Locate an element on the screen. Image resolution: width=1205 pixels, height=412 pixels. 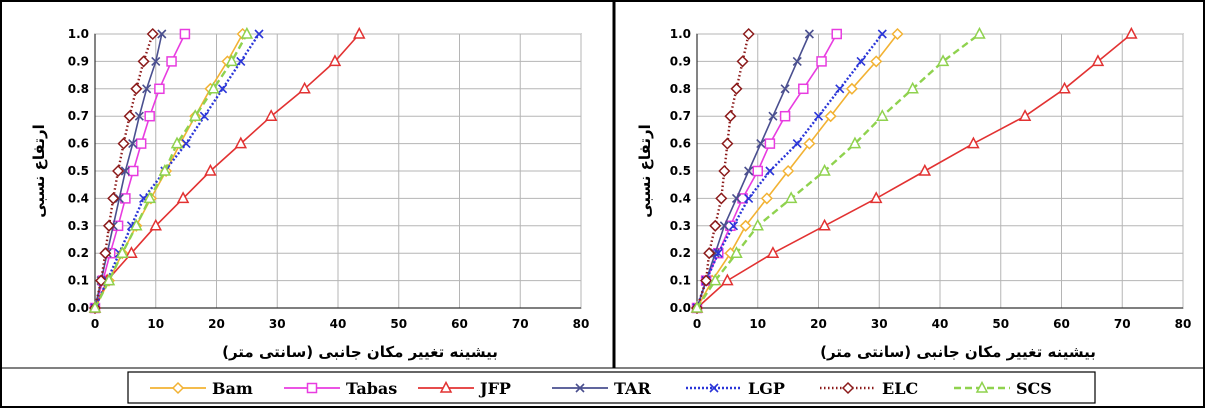
legend-entry-jfp: JFP is located at coordinates (464, 388).